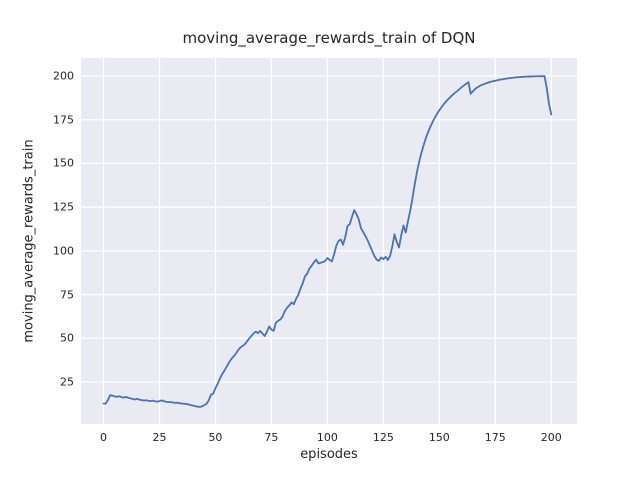 This screenshot has width=640, height=480. What do you see at coordinates (67, 338) in the screenshot?
I see `y-tick-label: 50` at bounding box center [67, 338].